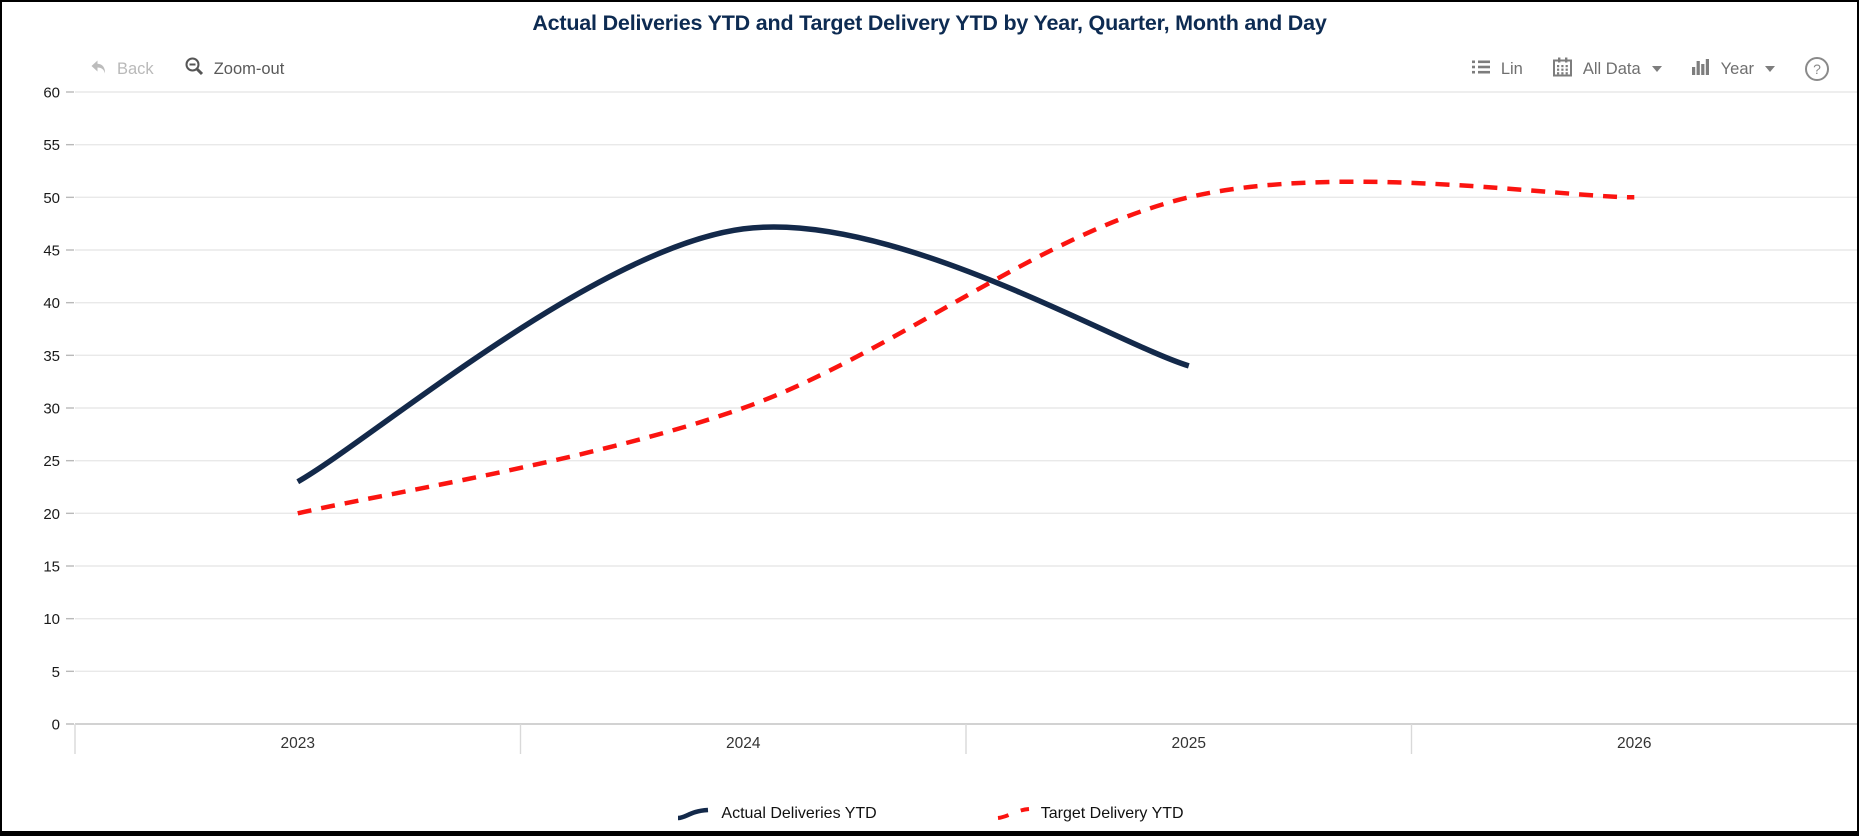  Describe the element at coordinates (51, 461) in the screenshot. I see `y-axis-label: 25` at that location.